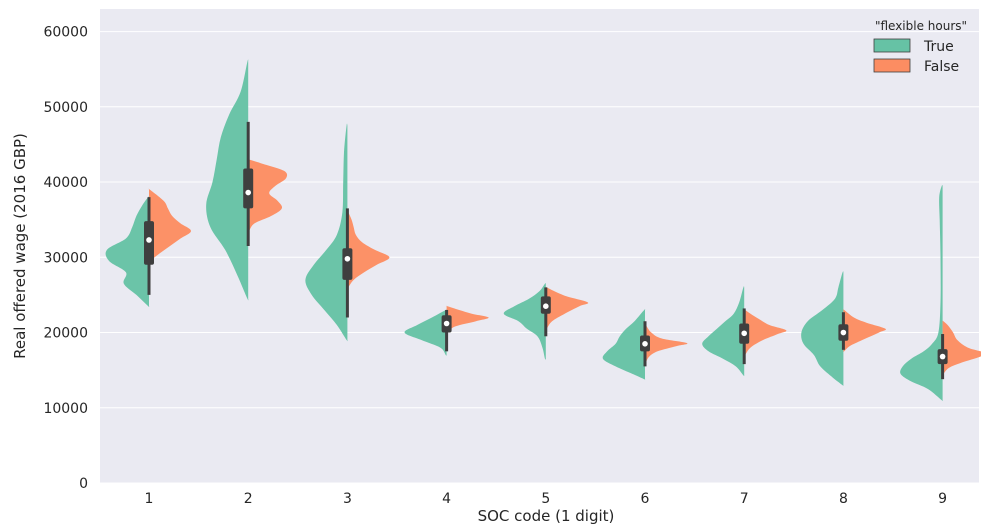 This screenshot has height=526, width=981. I want to click on x-tick-labels: 1 2 3 4 5 6 7 8 9, so click(546, 499).